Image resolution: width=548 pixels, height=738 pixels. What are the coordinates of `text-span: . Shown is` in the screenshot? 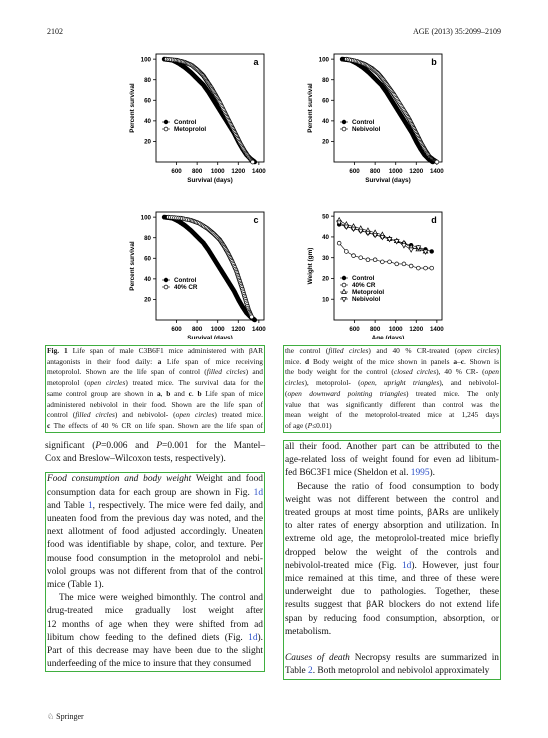 It's located at (481, 361).